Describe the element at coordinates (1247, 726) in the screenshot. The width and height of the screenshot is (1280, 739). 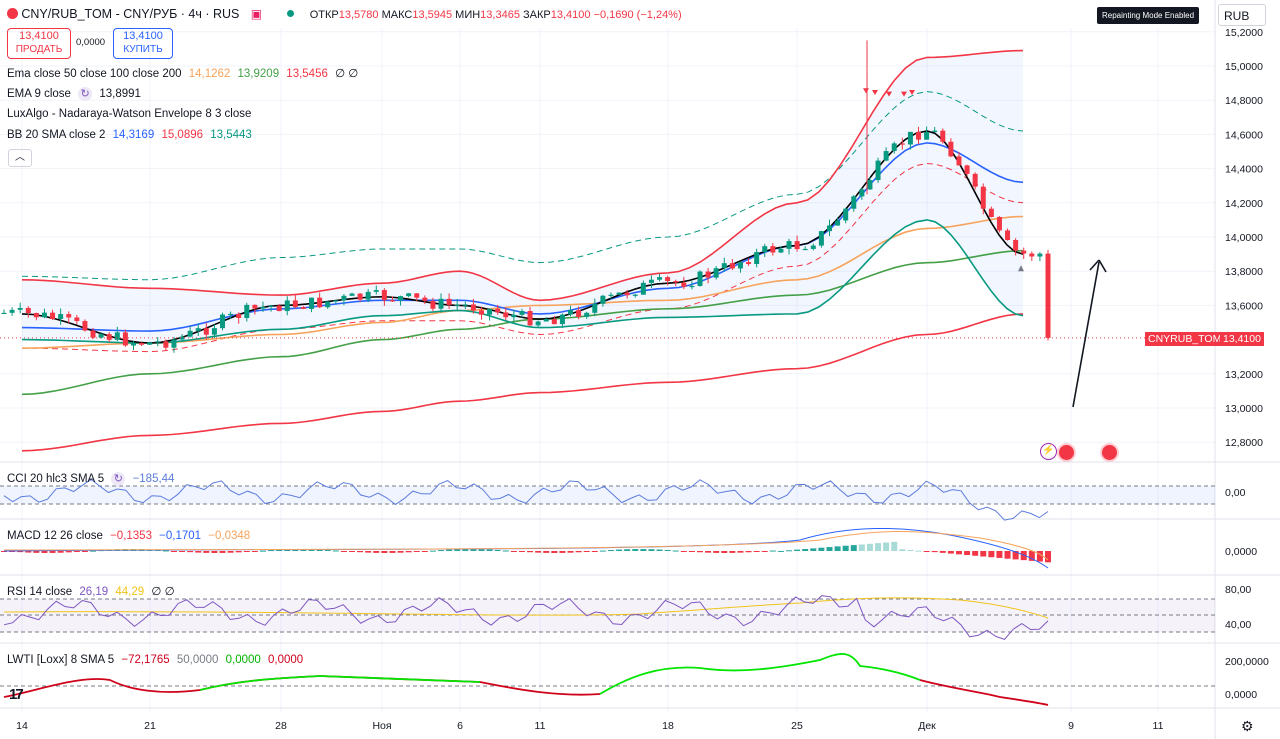
I see `settings-gear-icon: ⚙` at that location.